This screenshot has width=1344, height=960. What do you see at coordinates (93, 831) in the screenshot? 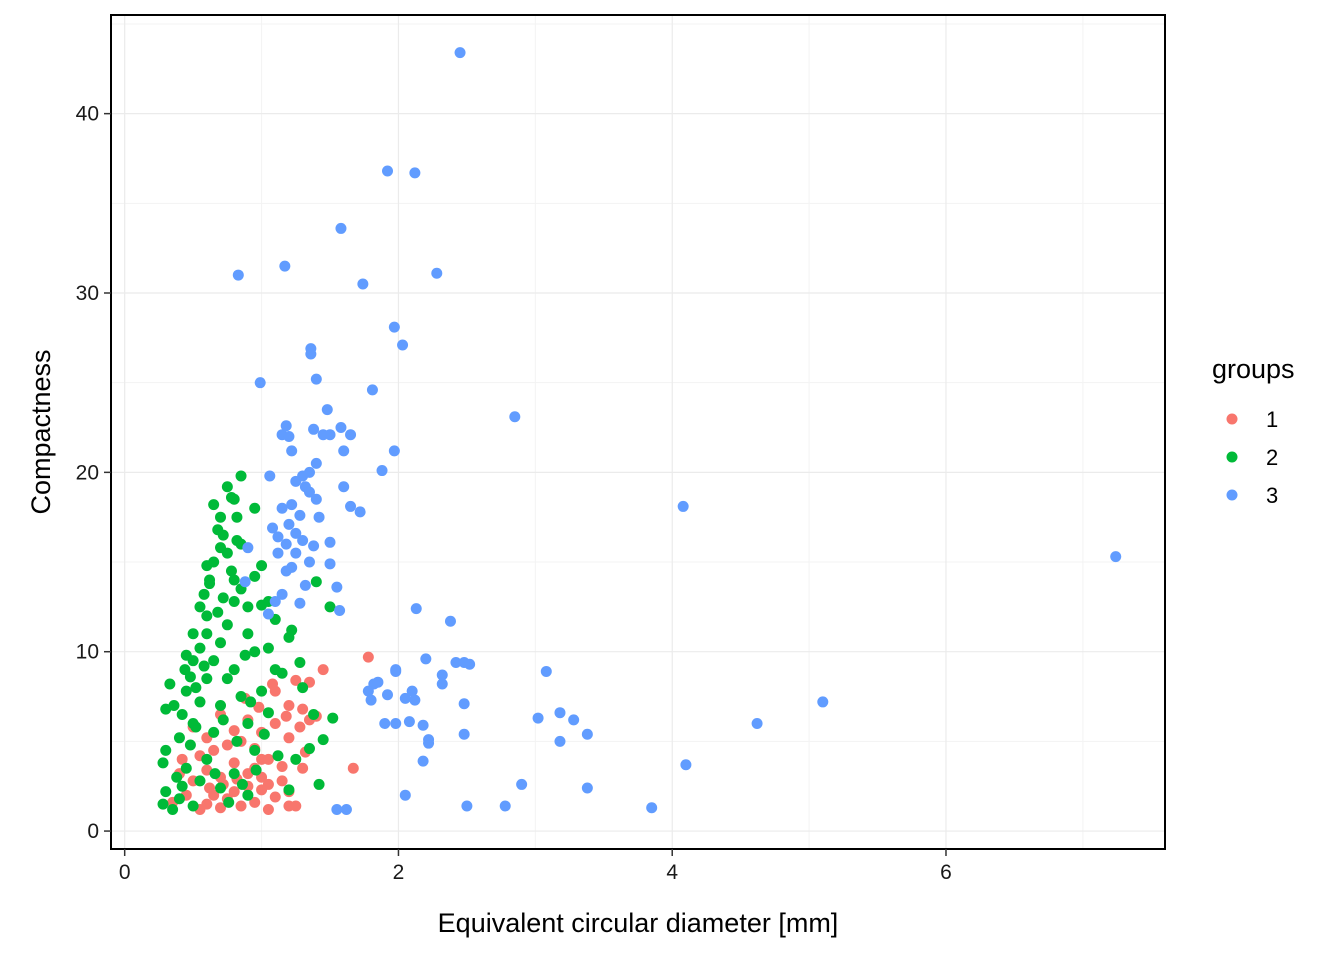
I see `y-tick-label: 0` at bounding box center [93, 831].